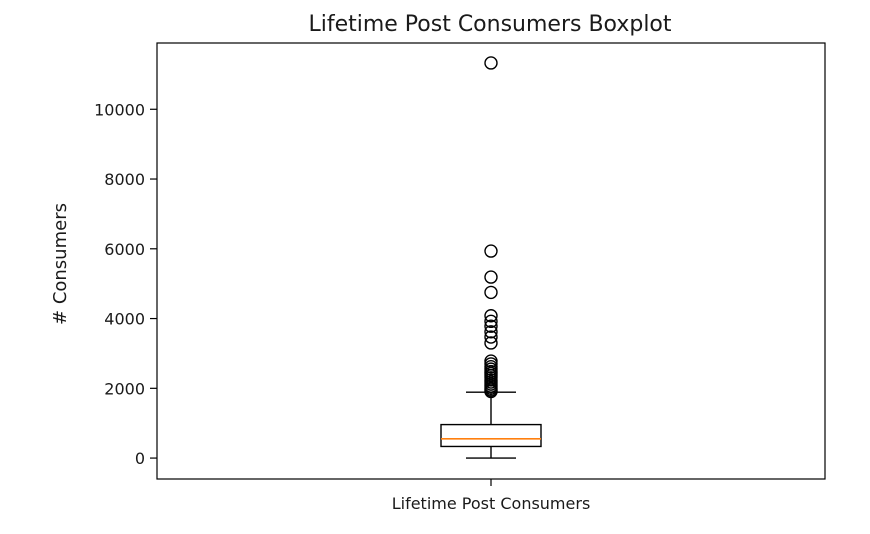 This screenshot has width=870, height=534. I want to click on y-axis: 0 2000 4000 6000 8000 10000, so click(125, 284).